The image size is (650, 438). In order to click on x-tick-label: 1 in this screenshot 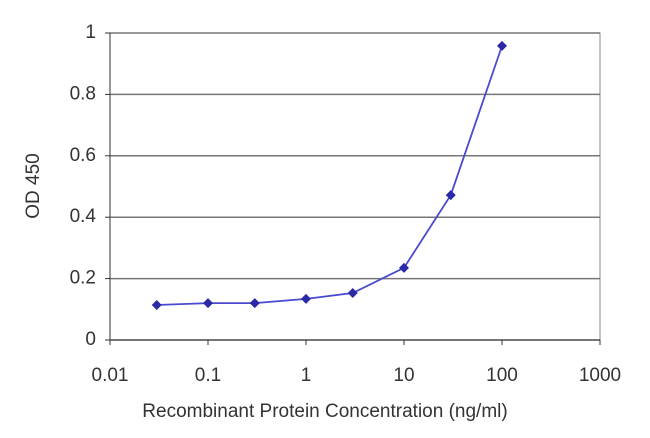, I will do `click(306, 375)`.